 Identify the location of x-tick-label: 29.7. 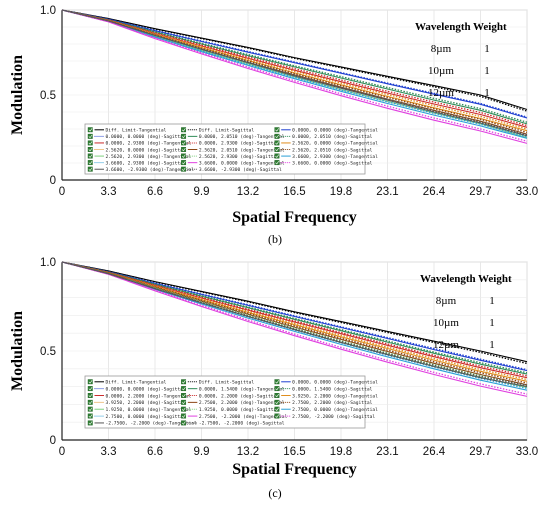
(480, 452).